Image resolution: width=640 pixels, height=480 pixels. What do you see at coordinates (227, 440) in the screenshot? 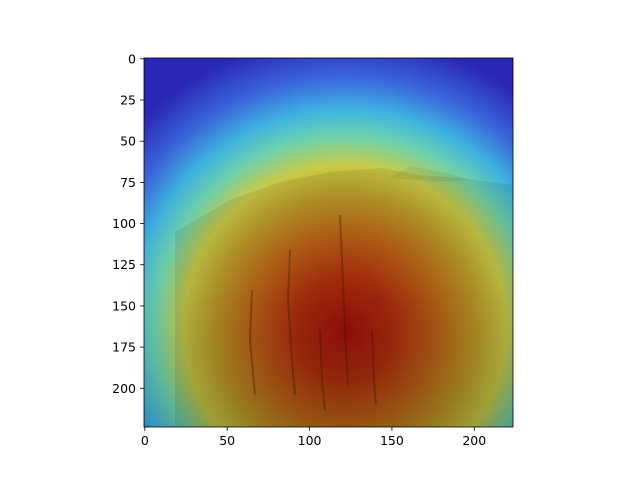
I see `x-tick-label: 50` at bounding box center [227, 440].